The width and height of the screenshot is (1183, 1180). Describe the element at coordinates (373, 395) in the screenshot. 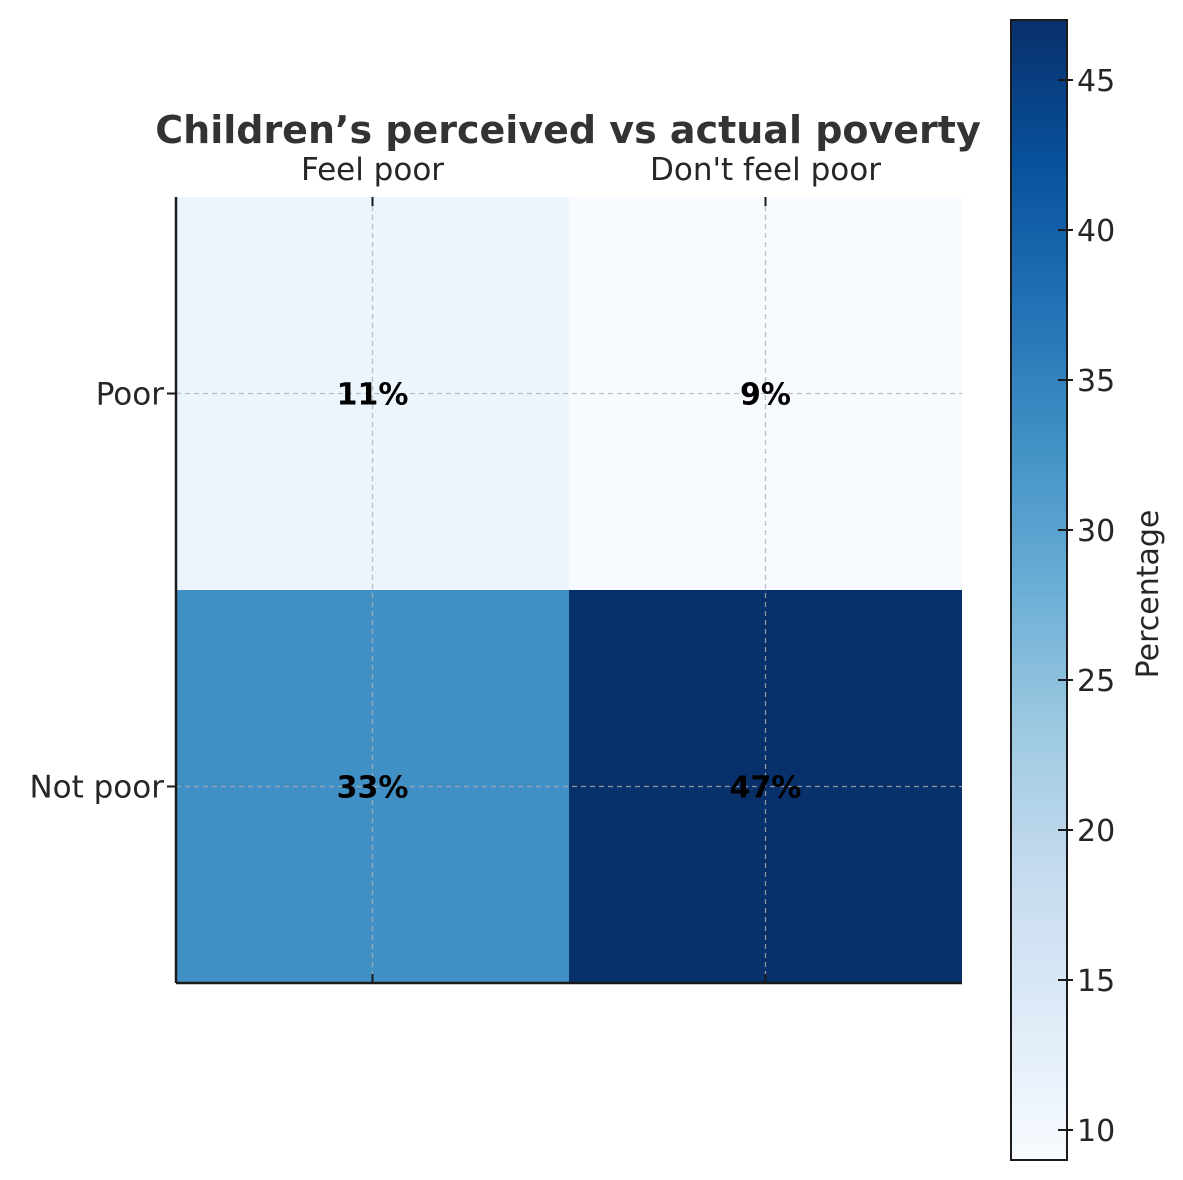

I see `cell-value-label-0-0: 11%` at that location.